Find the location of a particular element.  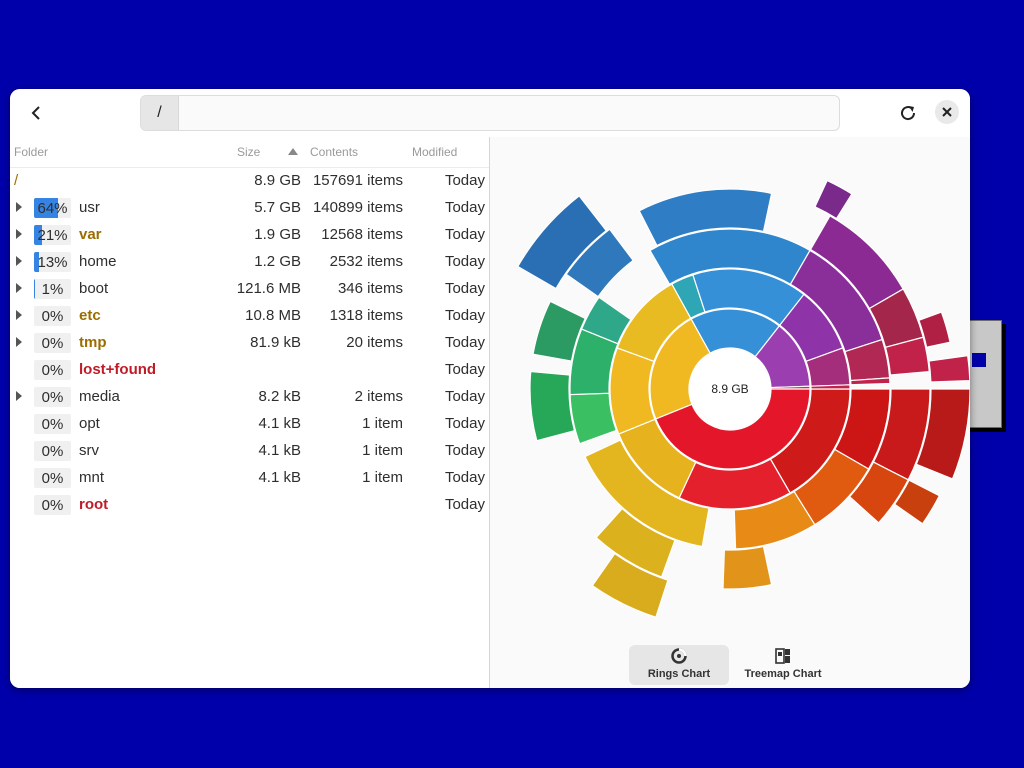

ring4-c is located at coordinates (747, 567).